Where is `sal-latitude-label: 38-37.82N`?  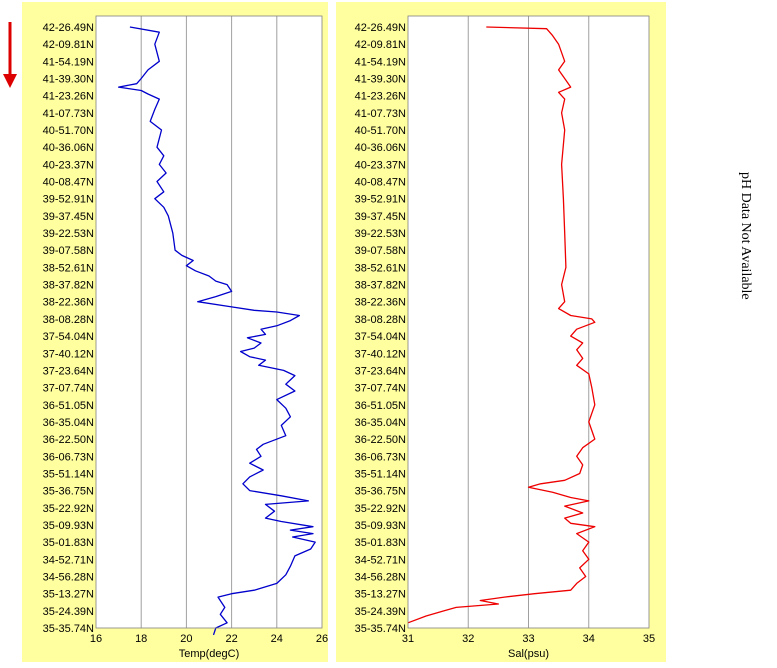
sal-latitude-label: 38-37.82N is located at coordinates (380, 286).